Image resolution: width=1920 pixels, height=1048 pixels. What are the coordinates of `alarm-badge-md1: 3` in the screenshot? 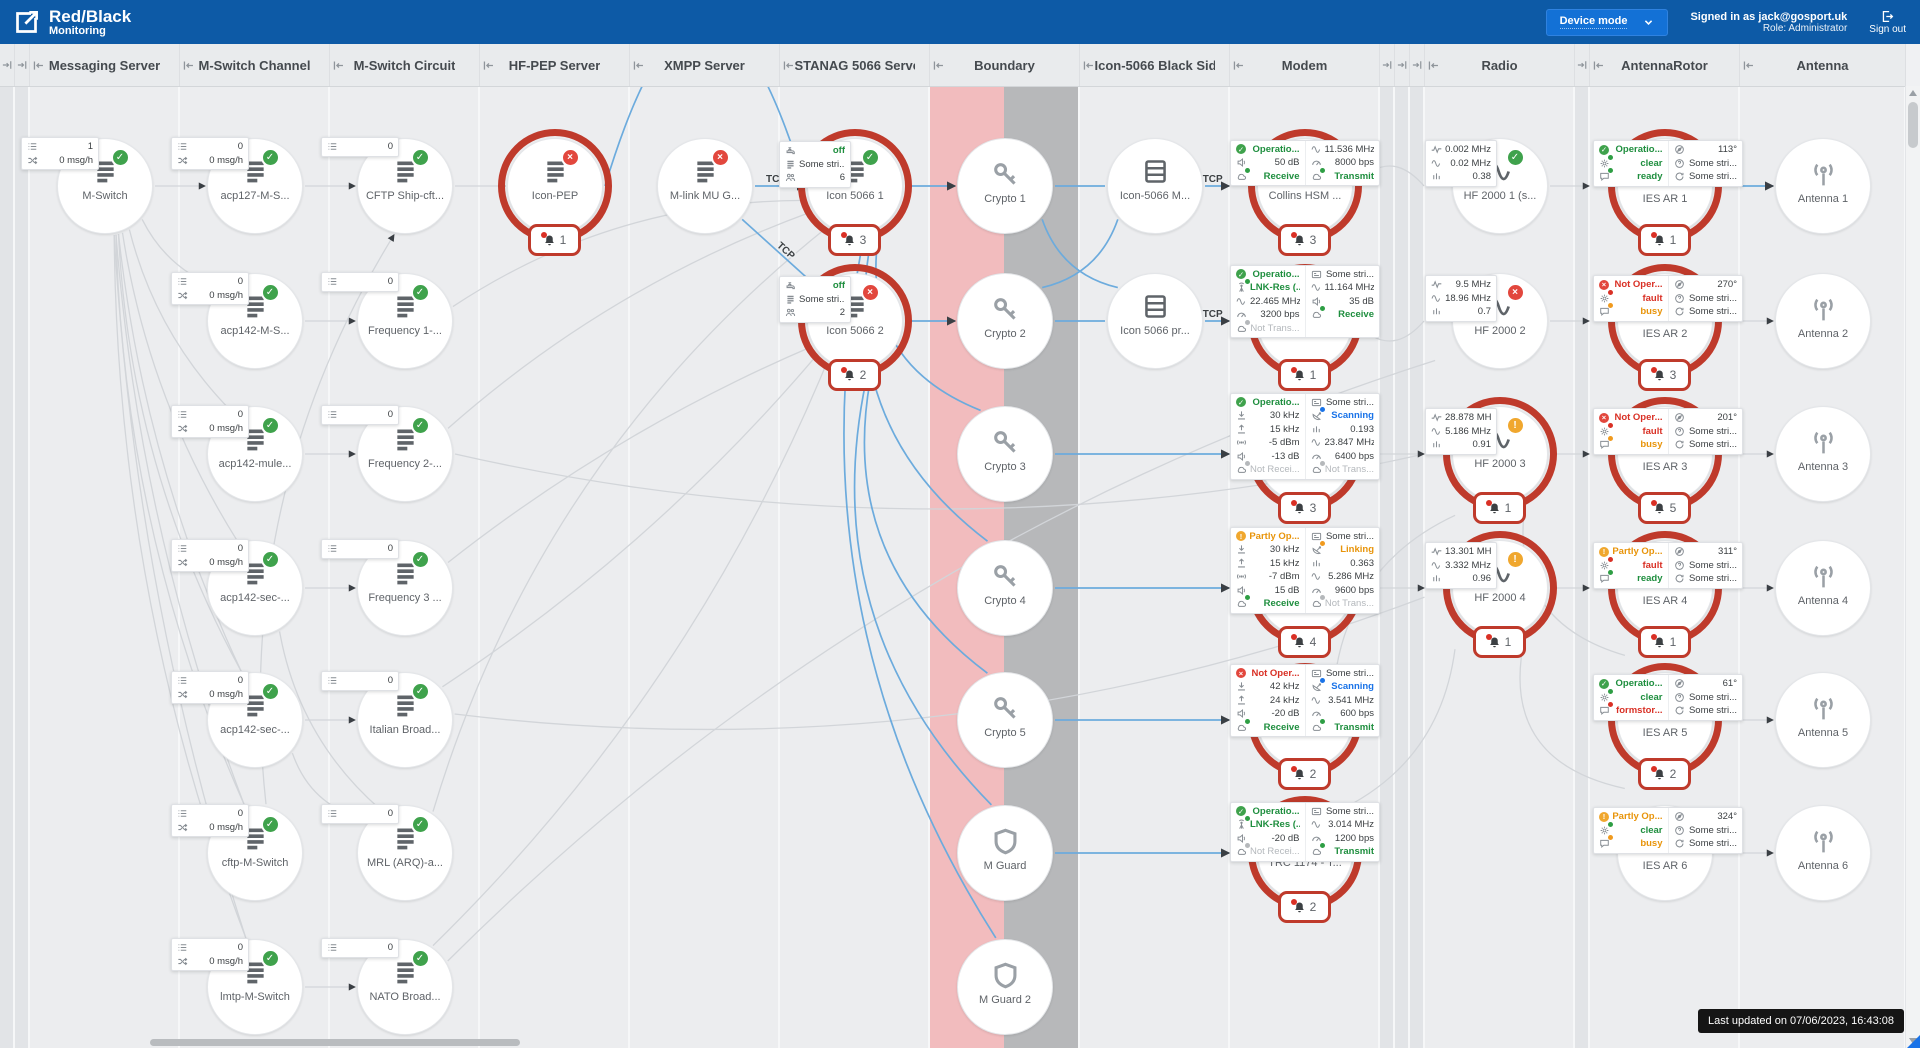 It's located at (1304, 240).